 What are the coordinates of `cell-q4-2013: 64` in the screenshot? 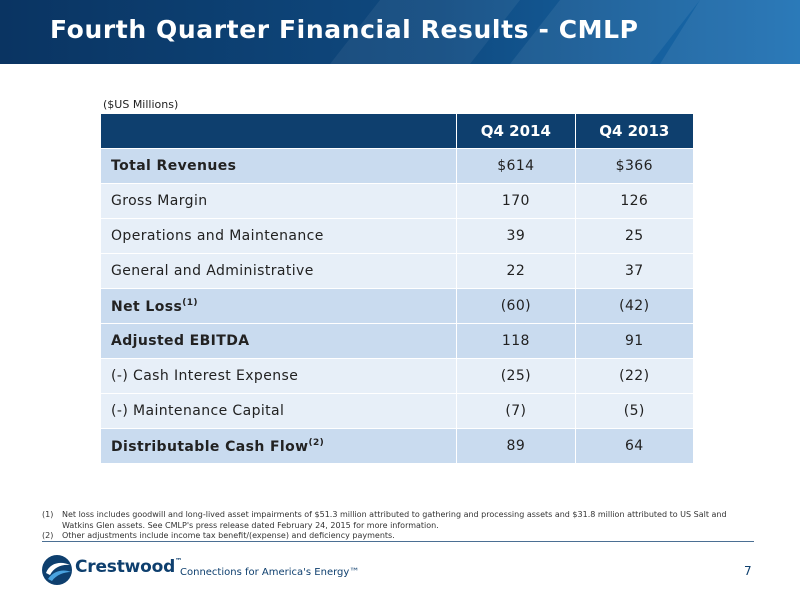 It's located at (633, 445).